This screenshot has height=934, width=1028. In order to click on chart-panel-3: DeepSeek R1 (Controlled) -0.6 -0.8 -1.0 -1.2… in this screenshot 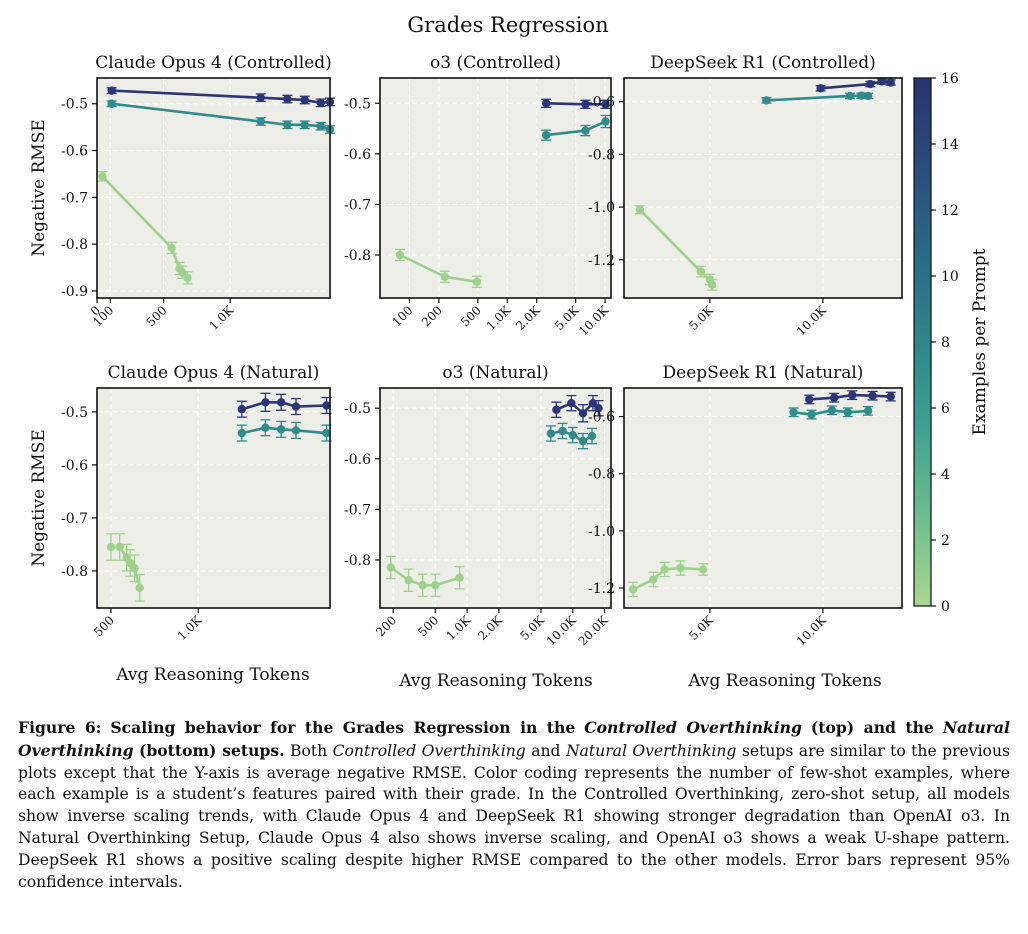, I will do `click(745, 195)`.